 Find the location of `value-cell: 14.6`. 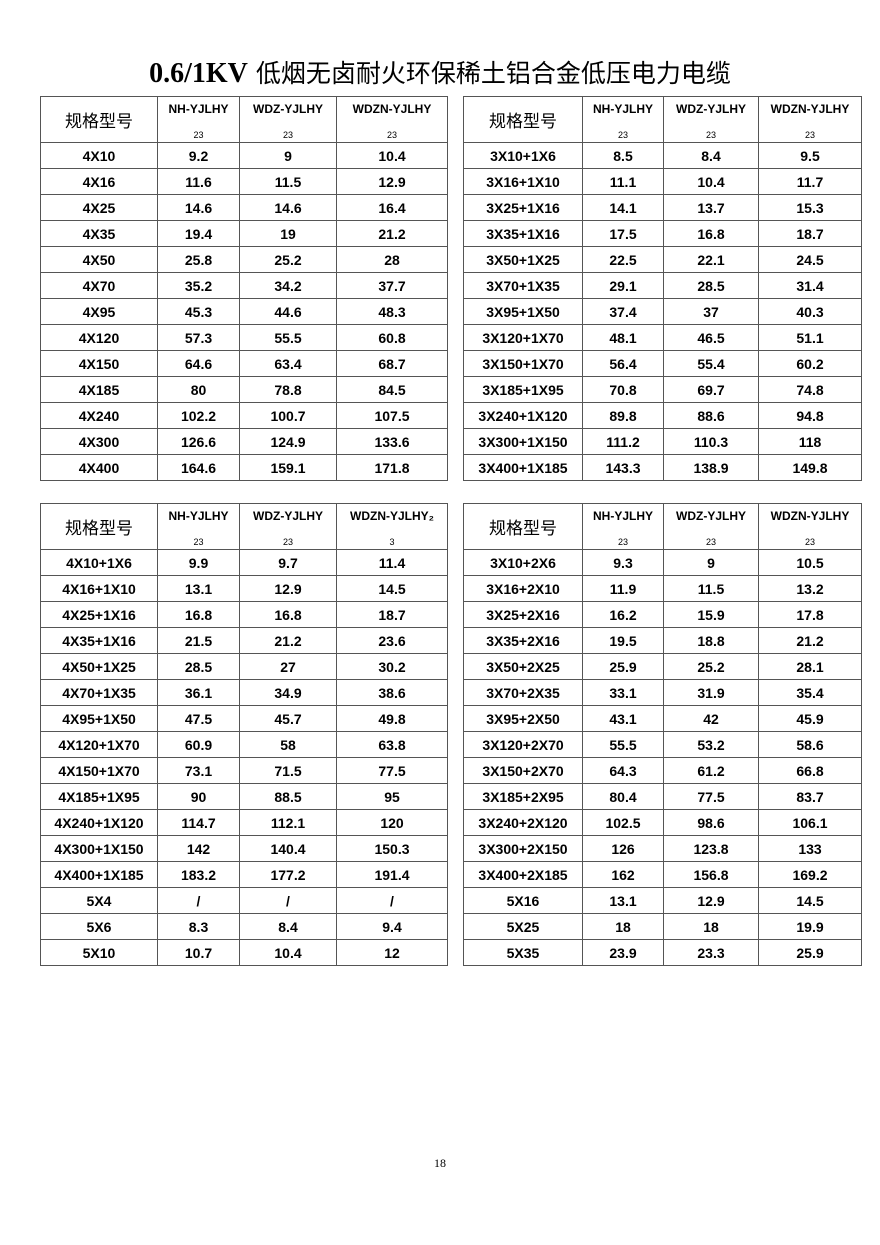

value-cell: 14.6 is located at coordinates (198, 207).